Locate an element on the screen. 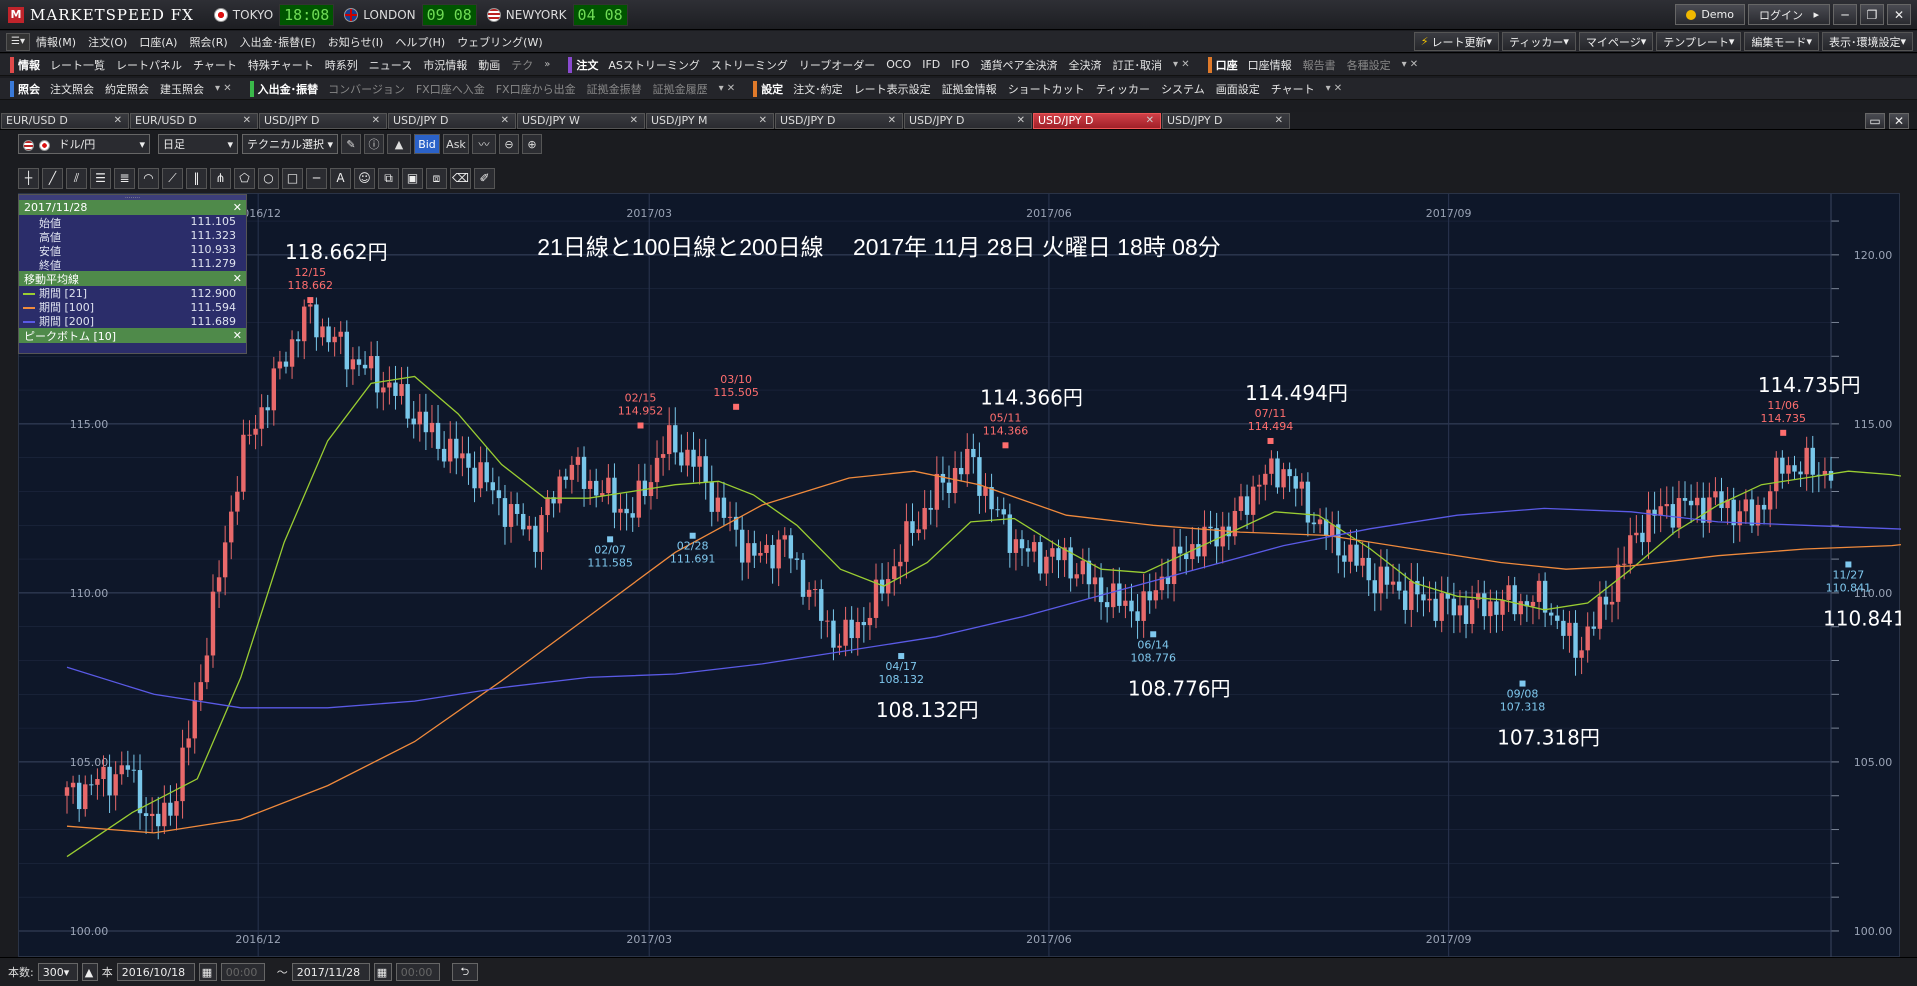 The height and width of the screenshot is (986, 1917). refresh-button: ⮌ is located at coordinates (464, 972).